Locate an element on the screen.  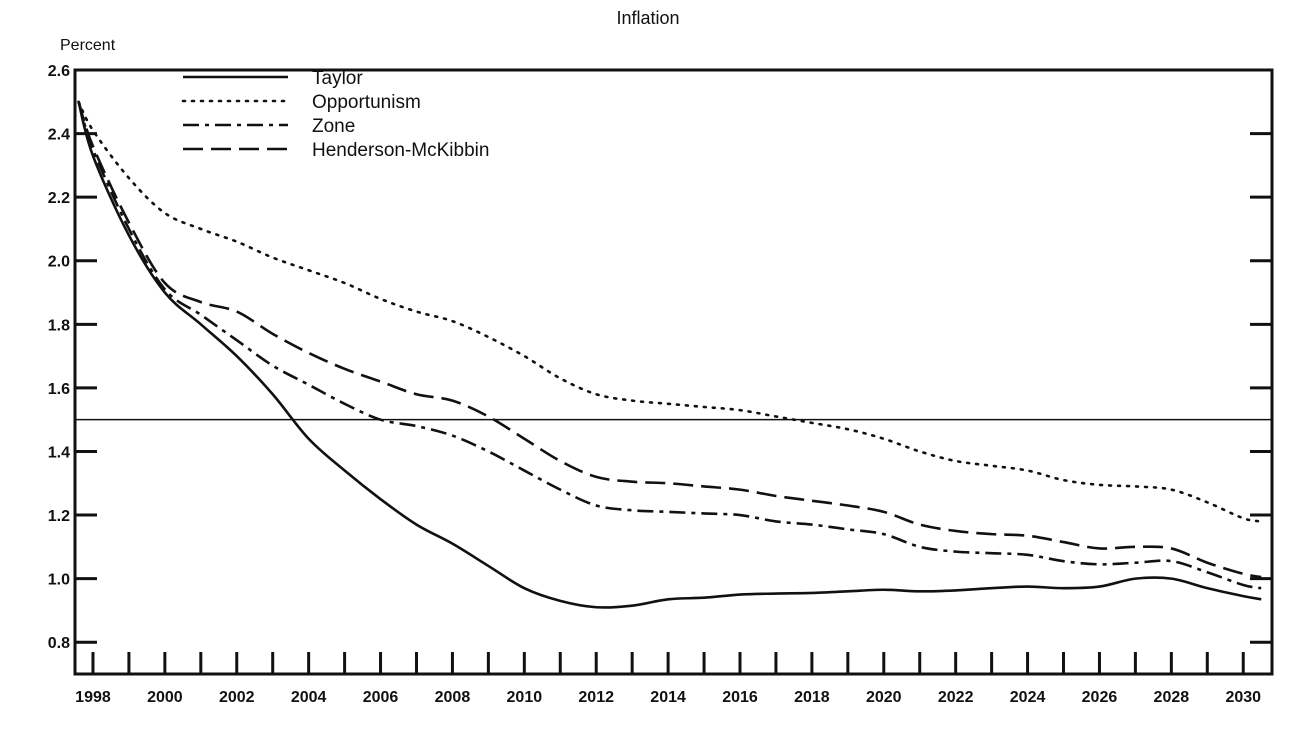
x-tick-label: 2012 is located at coordinates (596, 697).